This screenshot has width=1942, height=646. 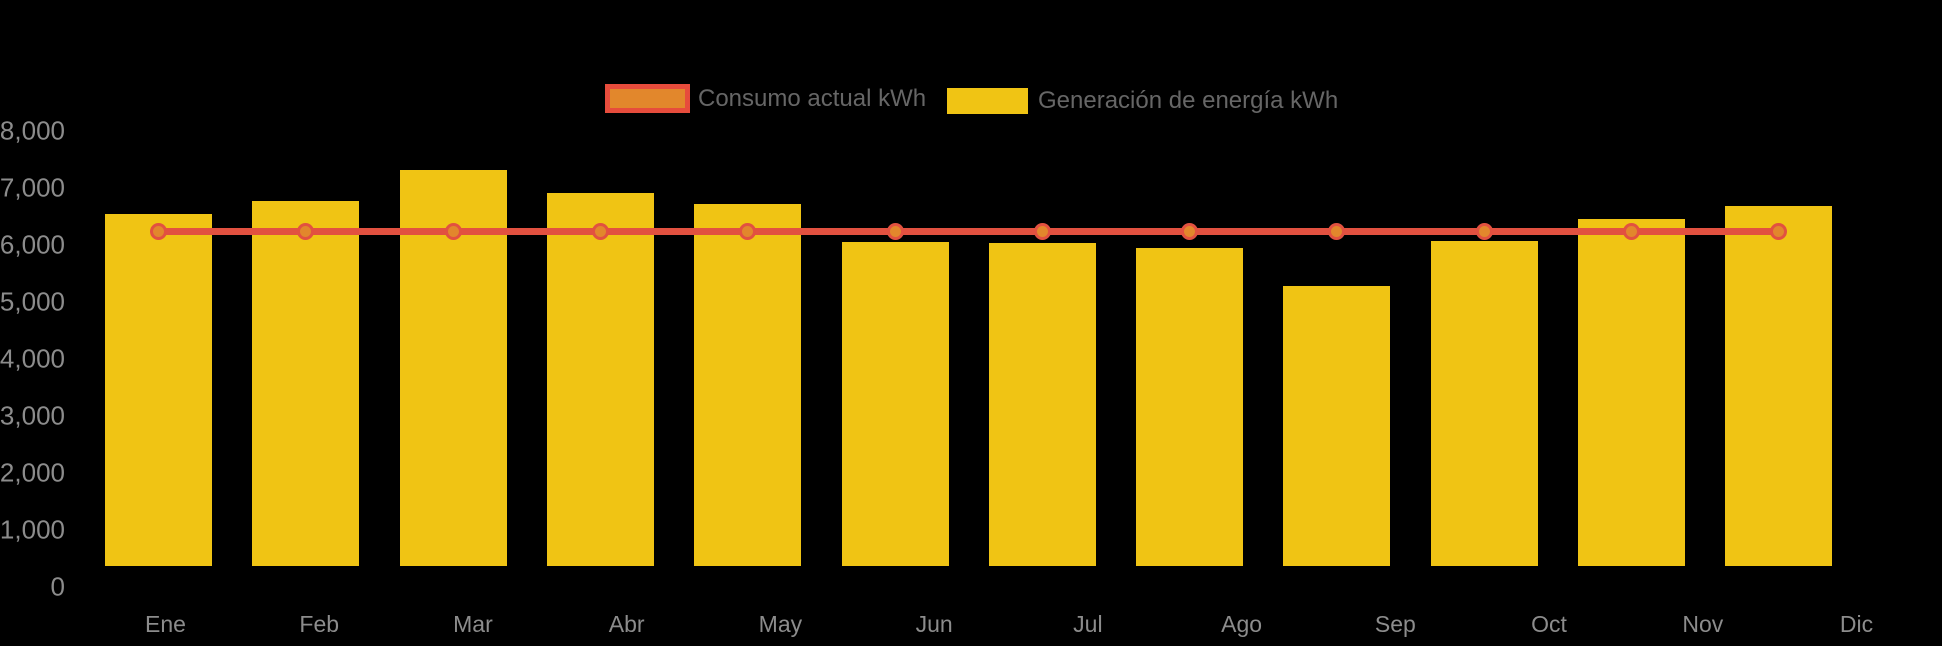 What do you see at coordinates (158, 389) in the screenshot?
I see `bar-ene` at bounding box center [158, 389].